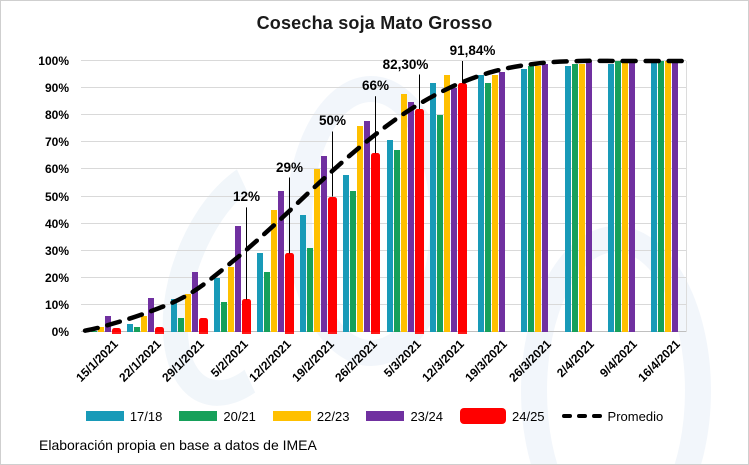 This screenshot has height=465, width=749. I want to click on bar-24/25-26/2/2021, so click(376, 242).